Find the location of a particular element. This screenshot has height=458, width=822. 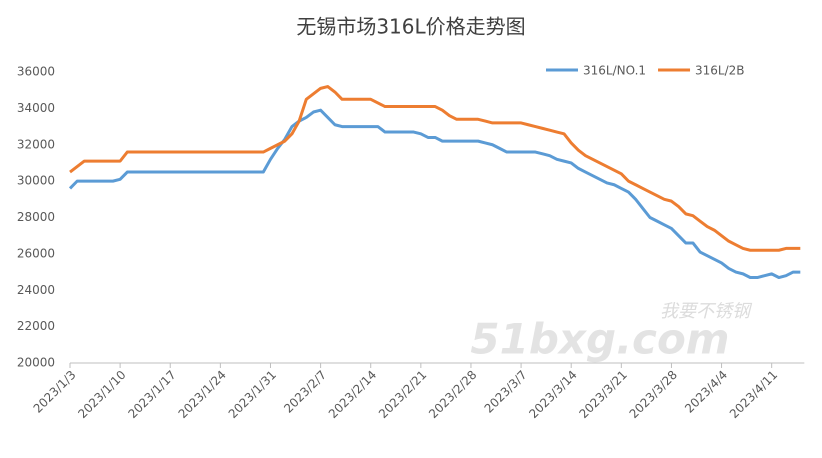

chart-title: 无锡市场316L价格走势图 is located at coordinates (410, 27).